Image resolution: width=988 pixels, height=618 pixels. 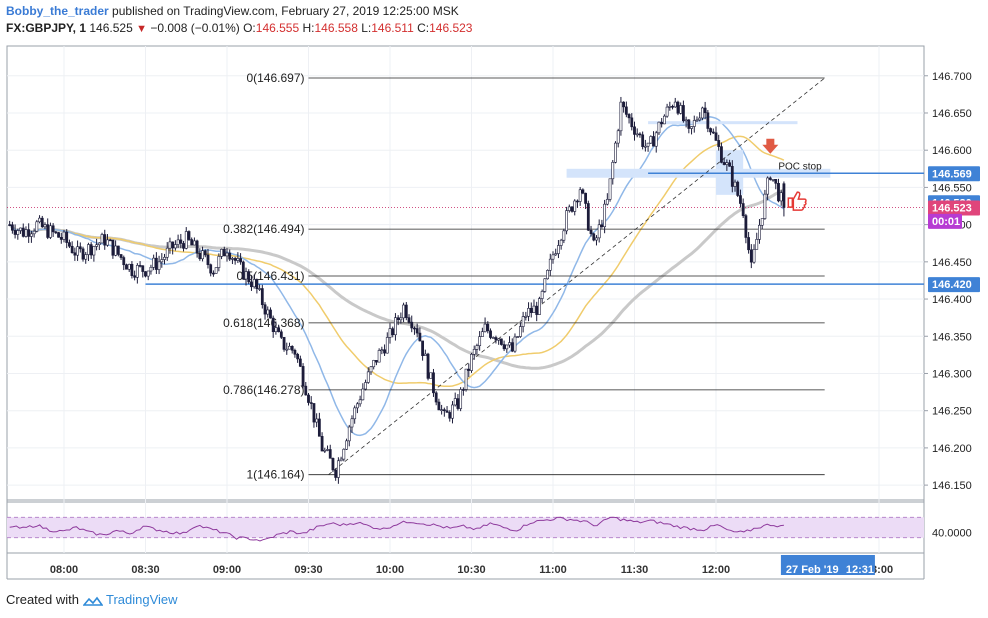 I want to click on time-tick-label: 09:00, so click(x=227, y=570).